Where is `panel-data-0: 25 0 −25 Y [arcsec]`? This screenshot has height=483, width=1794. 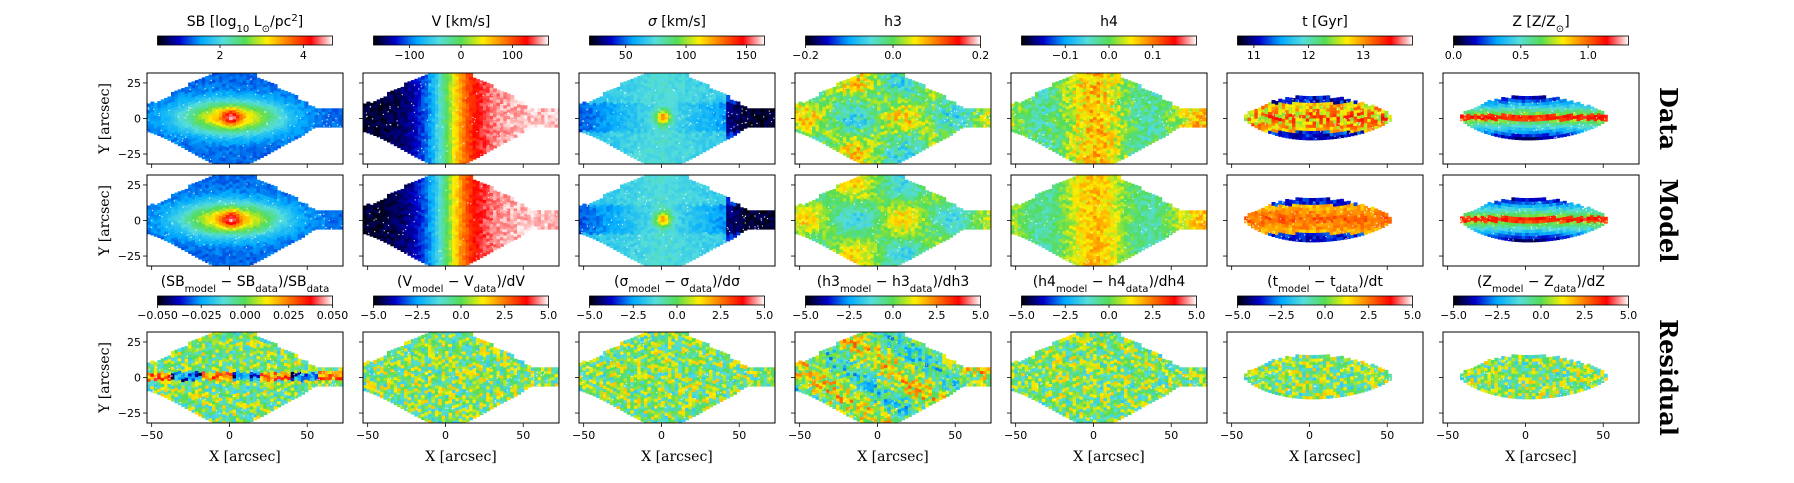 panel-data-0: 25 0 −25 Y [arcsec] is located at coordinates (220, 120).